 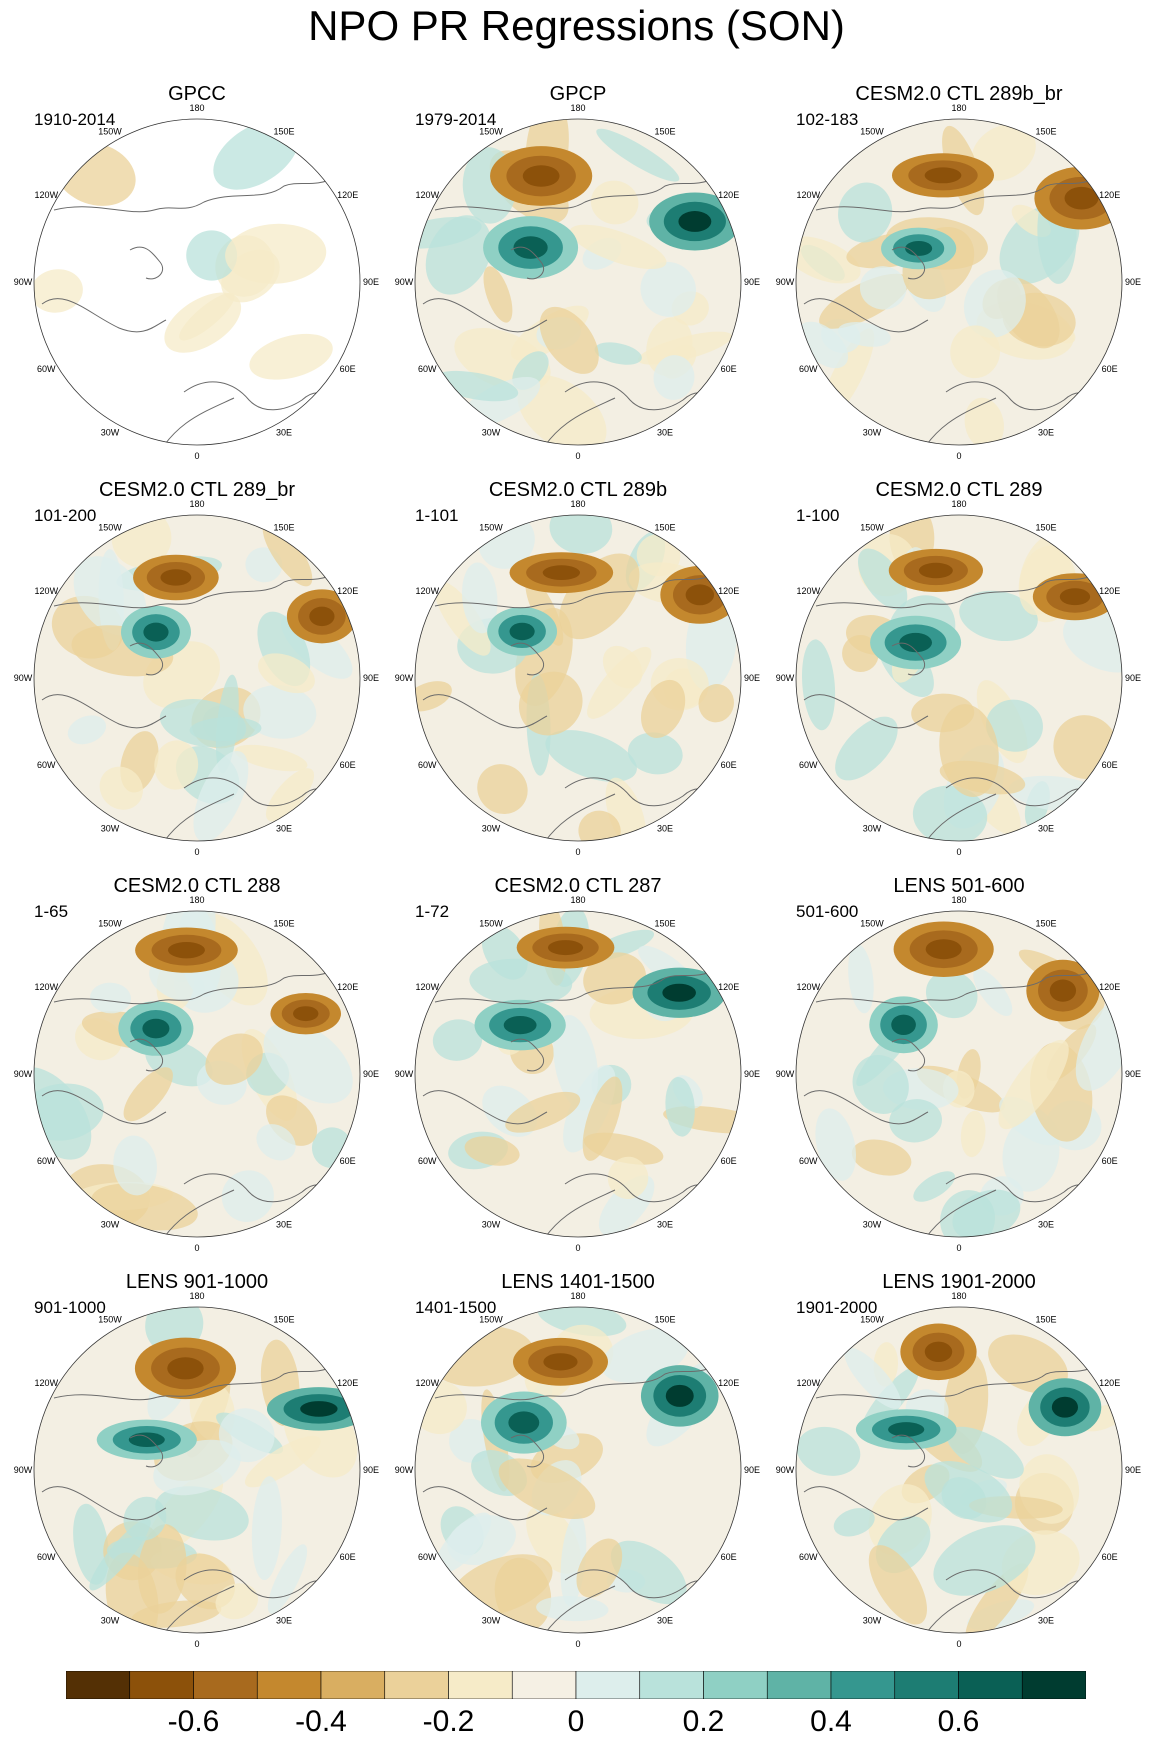 What do you see at coordinates (959, 1282) in the screenshot?
I see `panel-title: LENS 1901-2000` at bounding box center [959, 1282].